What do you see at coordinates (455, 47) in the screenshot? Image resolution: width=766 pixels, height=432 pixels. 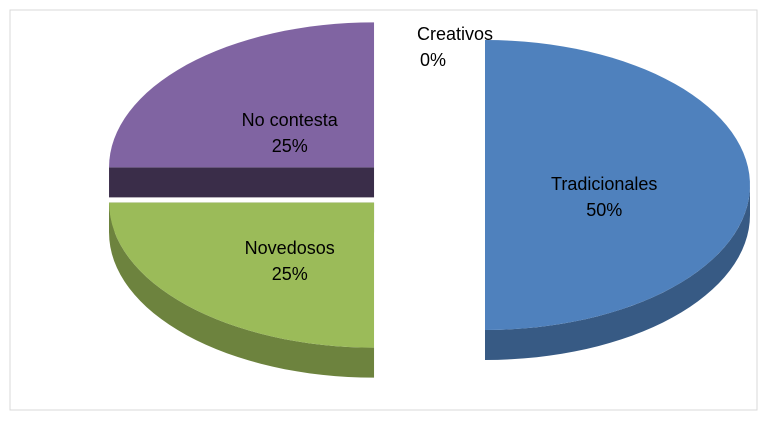 I see `data-label: Creativos 0%` at bounding box center [455, 47].